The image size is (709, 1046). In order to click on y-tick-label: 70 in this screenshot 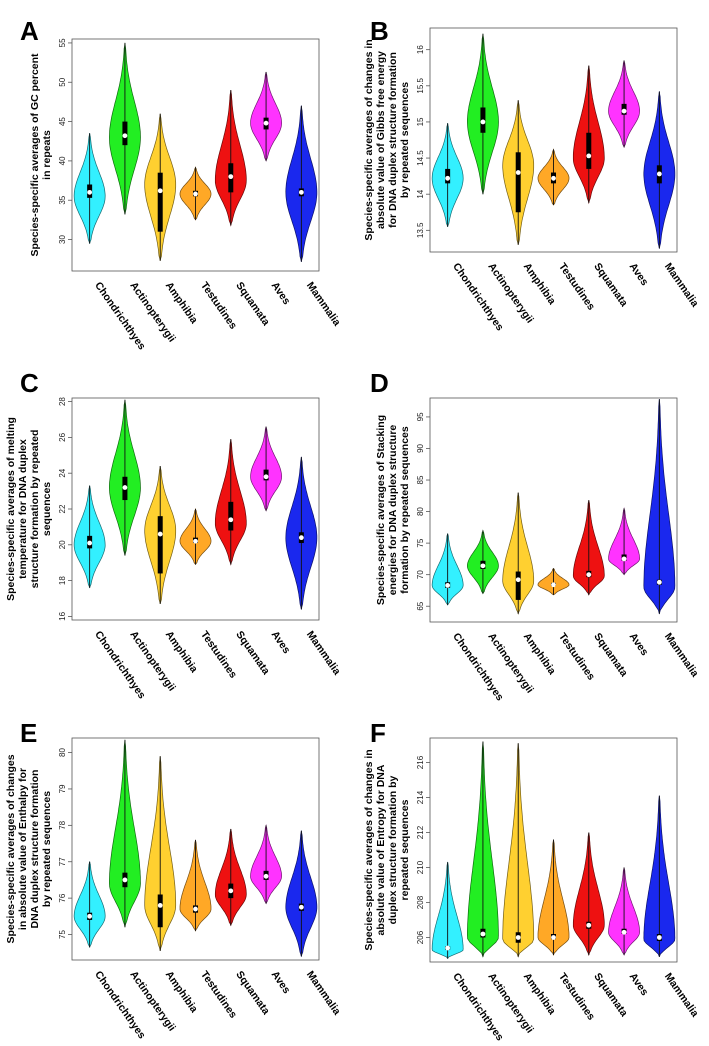, I will do `click(420, 574)`.